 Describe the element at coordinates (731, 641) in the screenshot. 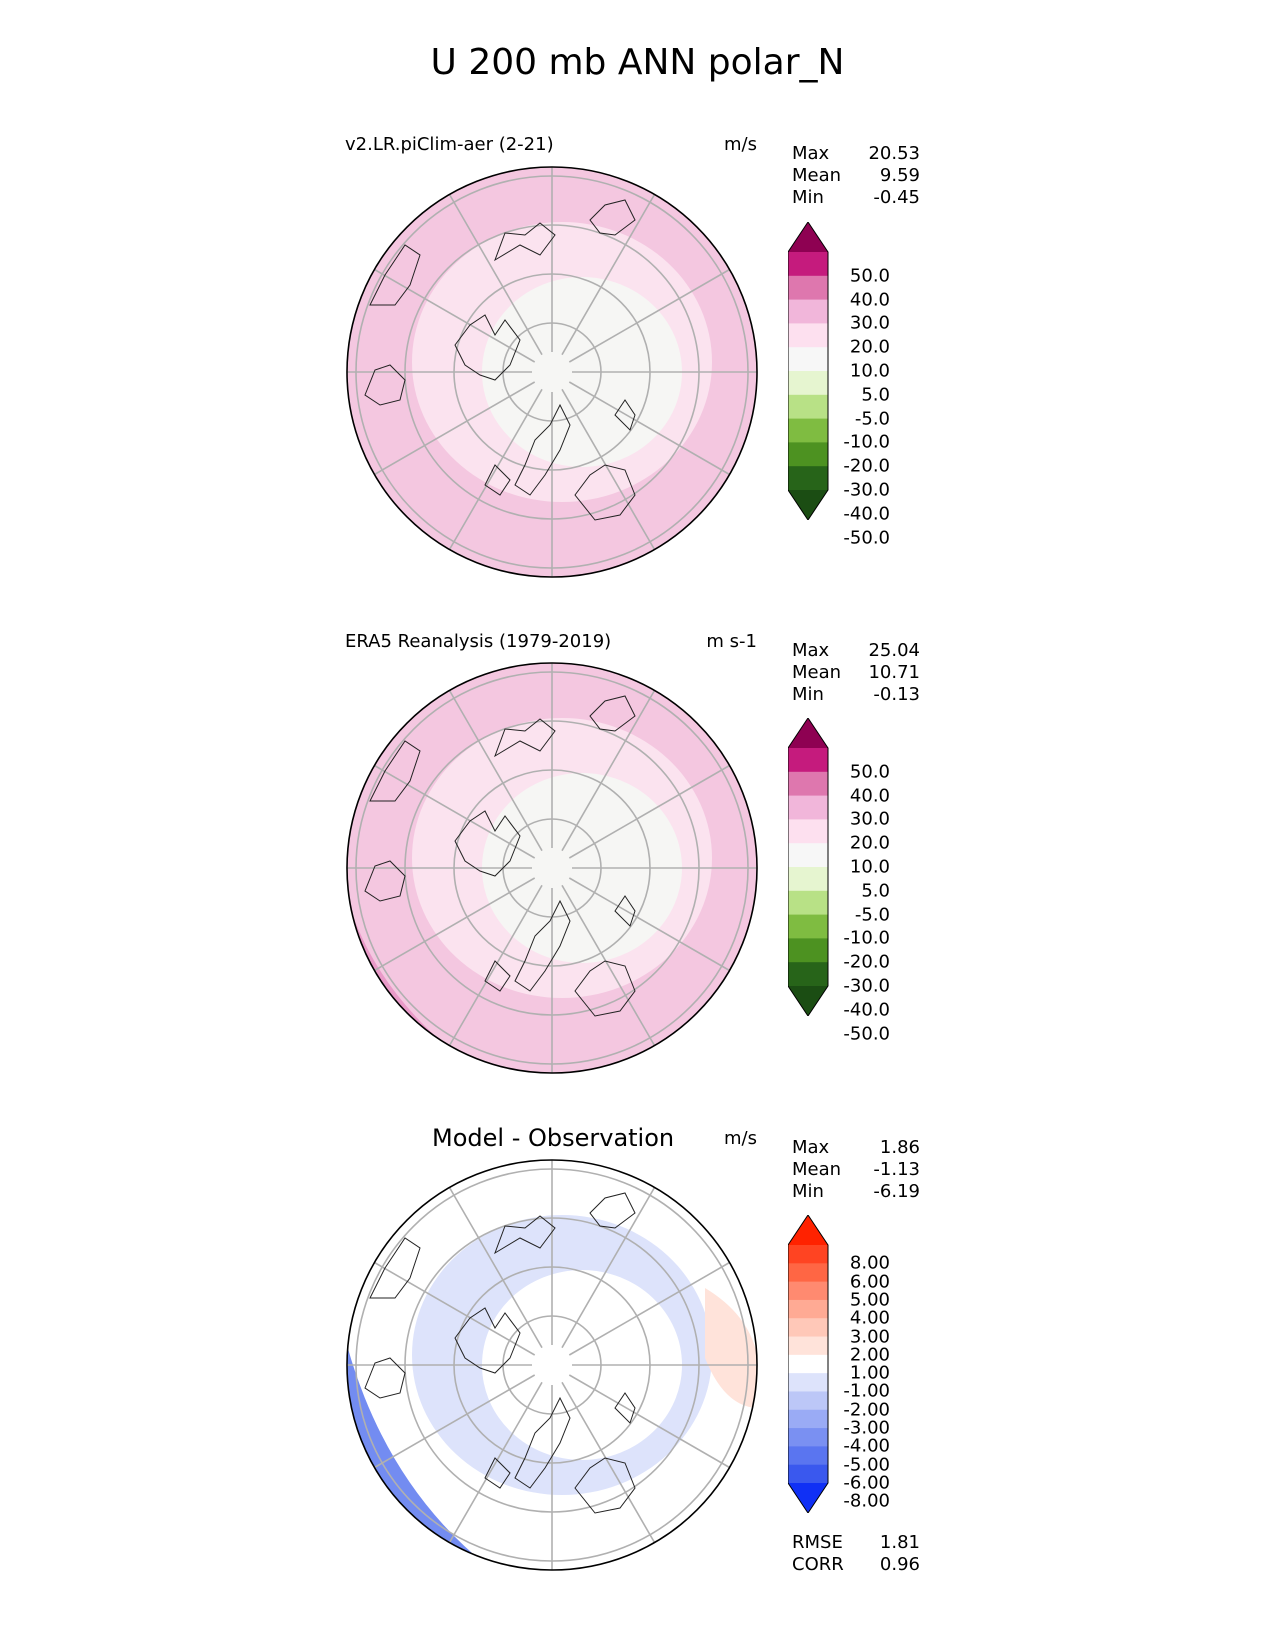

I see `panel-2-units: m s-1` at that location.